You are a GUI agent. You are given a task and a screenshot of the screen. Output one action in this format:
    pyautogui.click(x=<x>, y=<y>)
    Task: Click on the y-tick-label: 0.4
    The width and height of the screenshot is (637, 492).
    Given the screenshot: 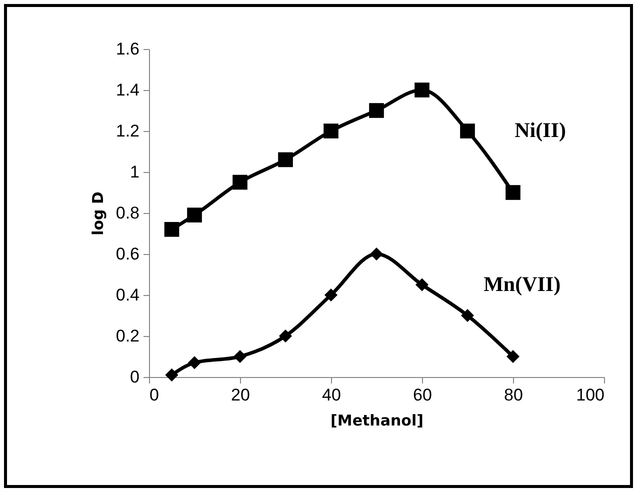 What is the action you would take?
    pyautogui.click(x=128, y=295)
    